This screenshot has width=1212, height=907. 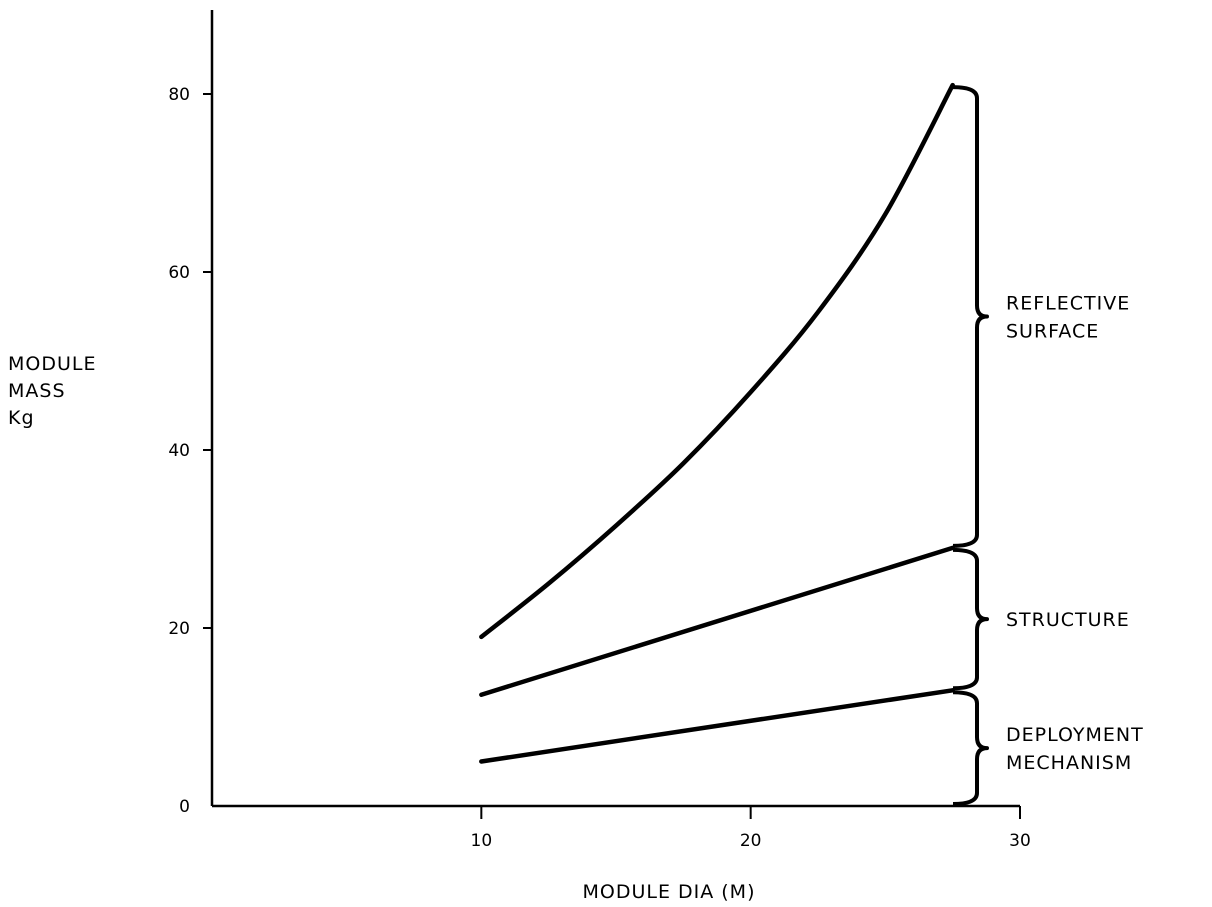 What do you see at coordinates (37, 391) in the screenshot?
I see `y-axis-title-line: MASS` at bounding box center [37, 391].